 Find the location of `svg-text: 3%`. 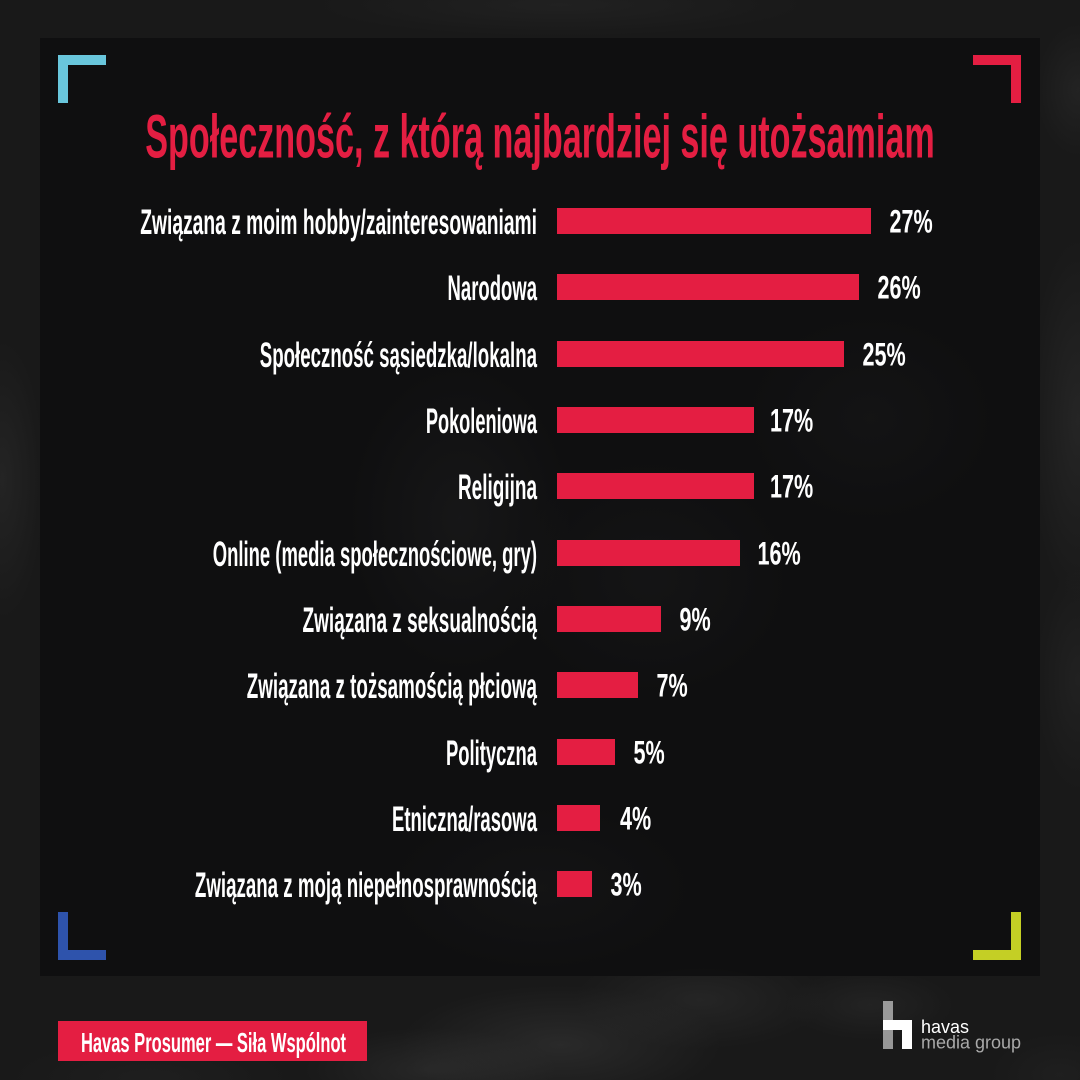

svg-text: 3% is located at coordinates (626, 884).